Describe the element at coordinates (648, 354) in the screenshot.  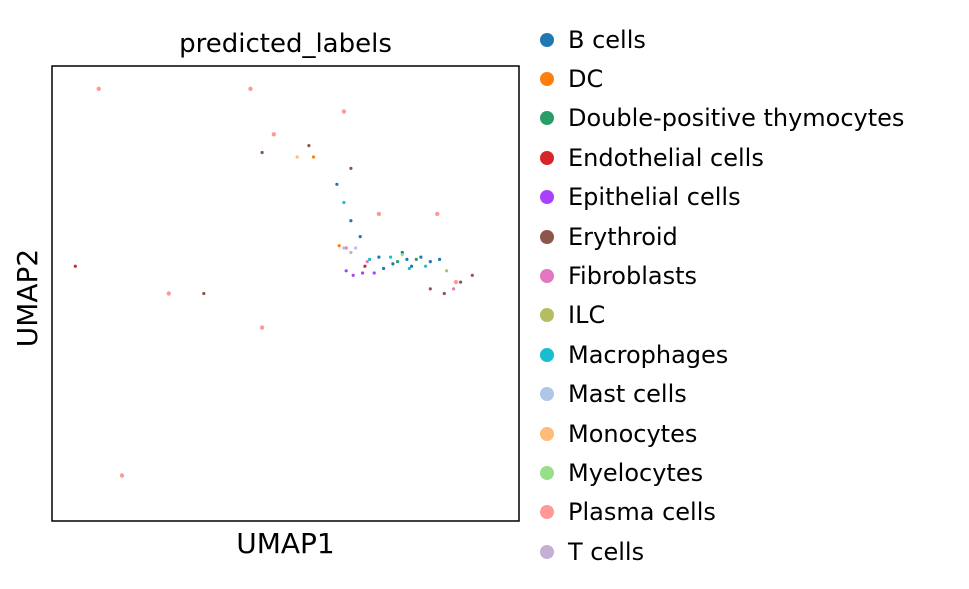
I see `legend-label: Macrophages` at that location.